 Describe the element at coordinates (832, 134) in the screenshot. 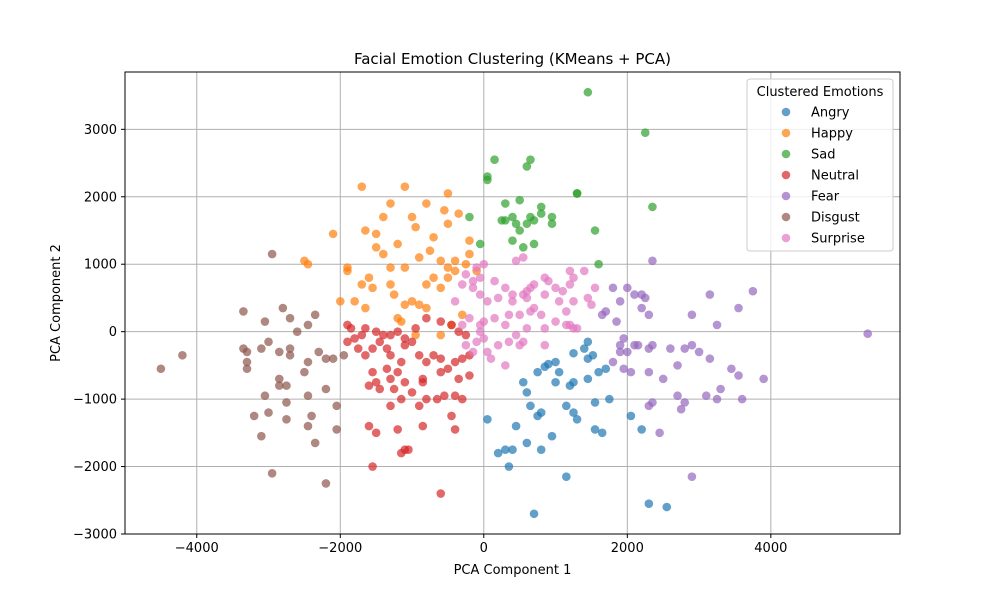

I see `legend-label-happy: Happy` at that location.